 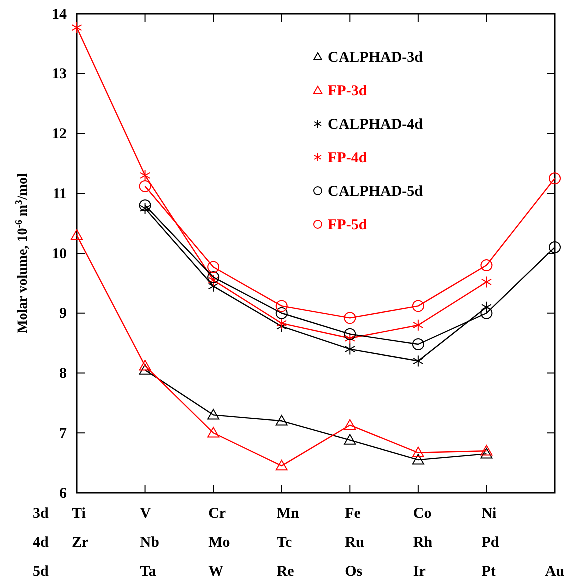 What do you see at coordinates (348, 92) in the screenshot?
I see `legend-label: FP-3d` at bounding box center [348, 92].